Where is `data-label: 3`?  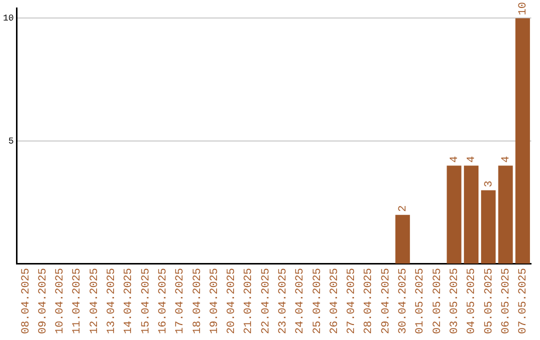 data-label: 3 is located at coordinates (489, 184).